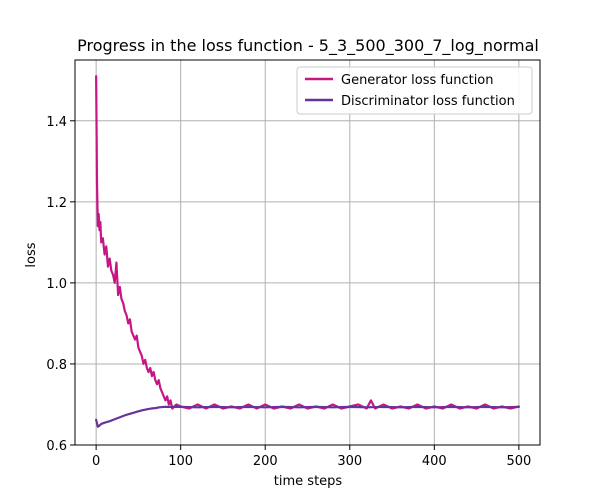 This screenshot has width=600, height=500. I want to click on legend-label-discriminator: Discriminator loss function, so click(428, 101).